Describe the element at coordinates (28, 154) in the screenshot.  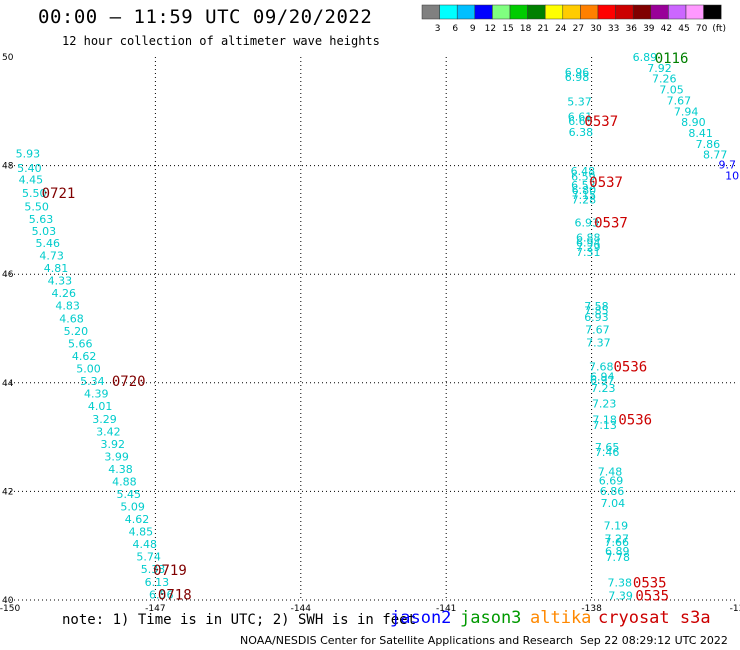
I see `swh-value-label: 5.93` at that location.